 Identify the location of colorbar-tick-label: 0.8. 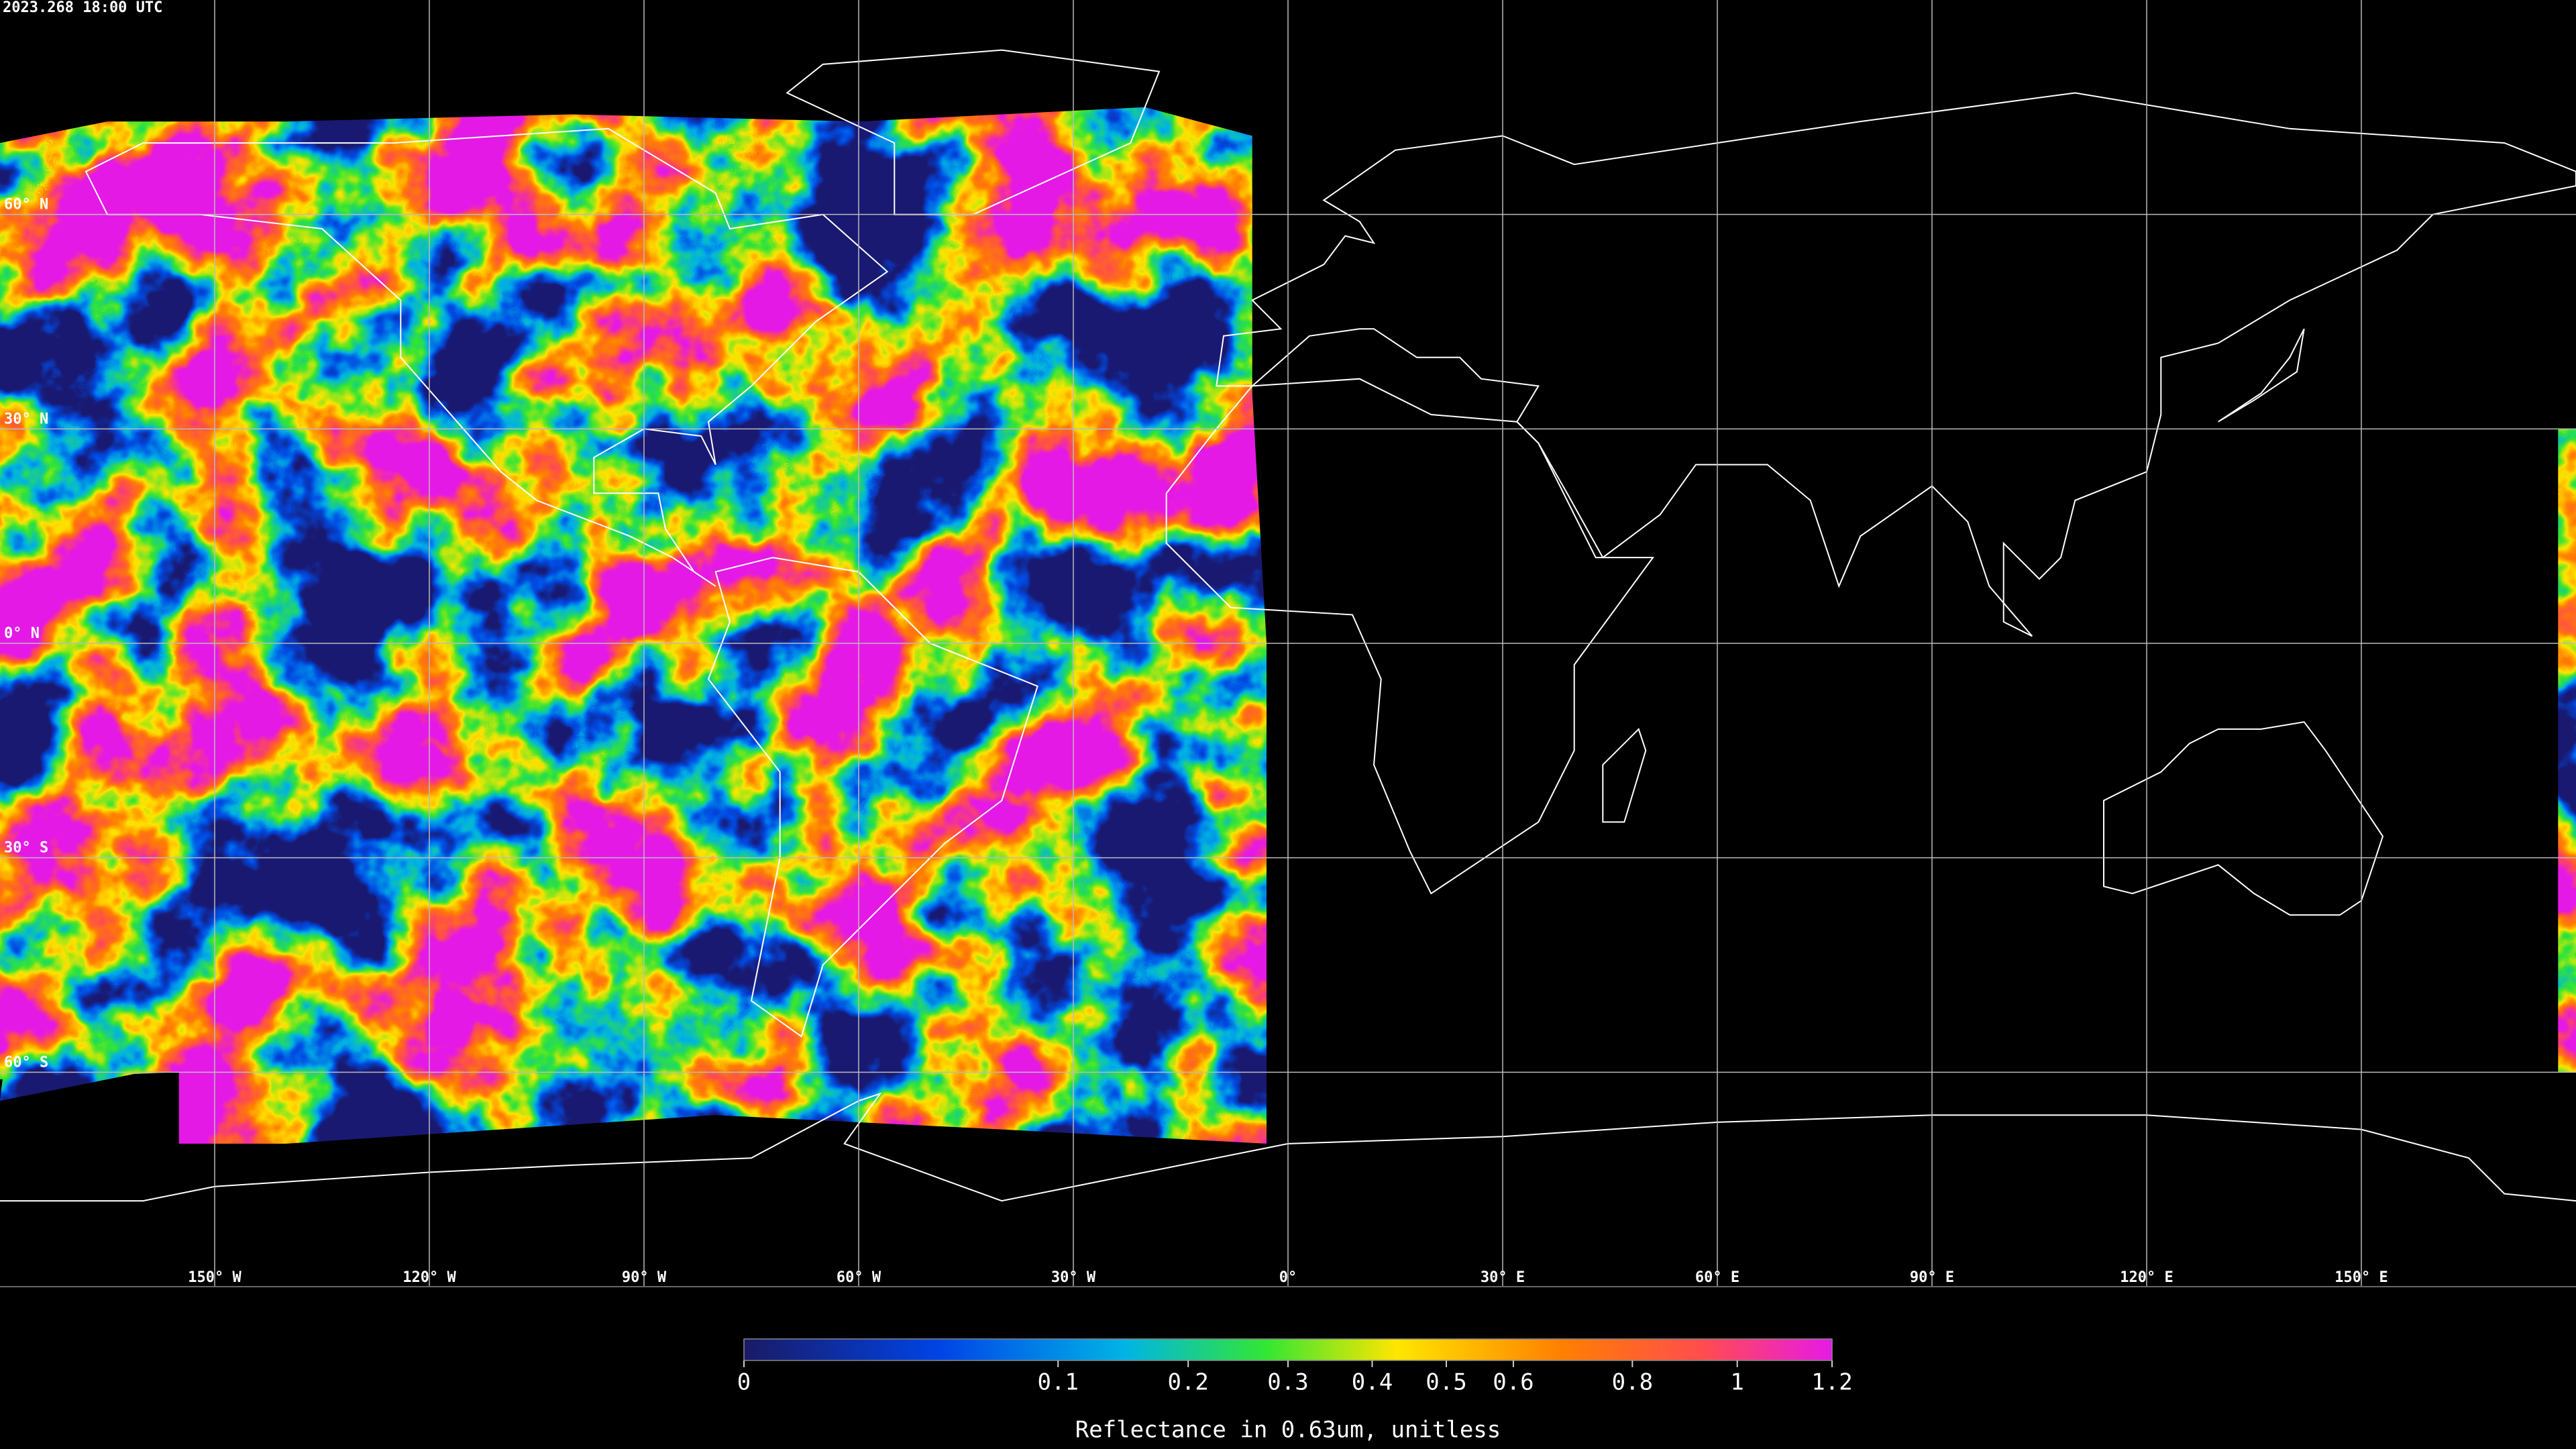
(1632, 1382).